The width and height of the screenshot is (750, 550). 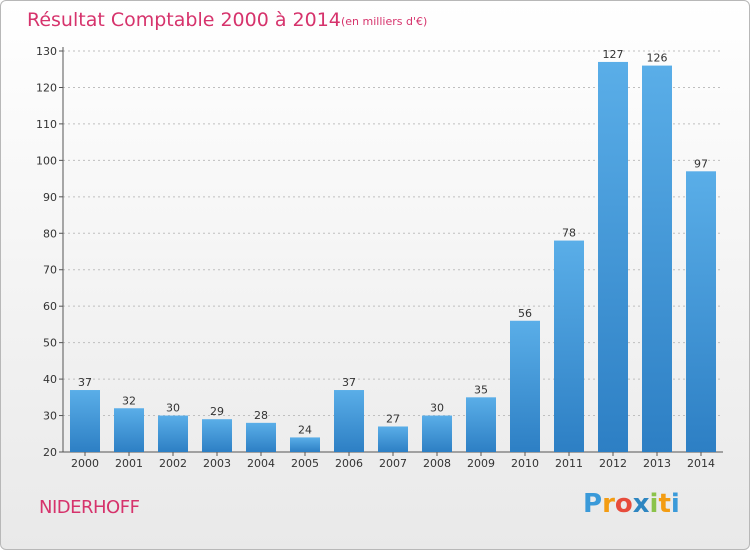 What do you see at coordinates (525, 463) in the screenshot?
I see `x-tick-label-2010: 2010` at bounding box center [525, 463].